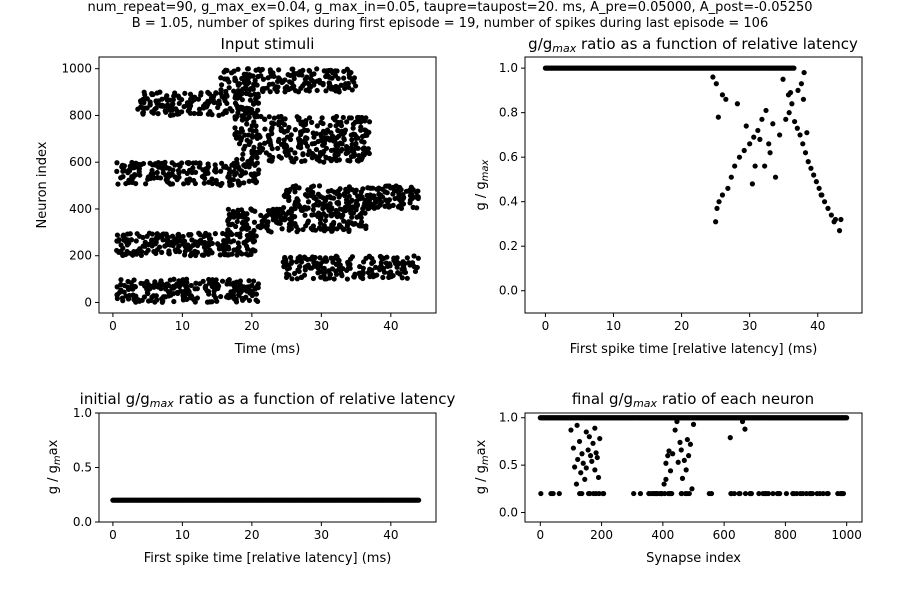 The height and width of the screenshot is (600, 900). Describe the element at coordinates (681, 326) in the screenshot. I see `x-tick-label: 20` at that location.